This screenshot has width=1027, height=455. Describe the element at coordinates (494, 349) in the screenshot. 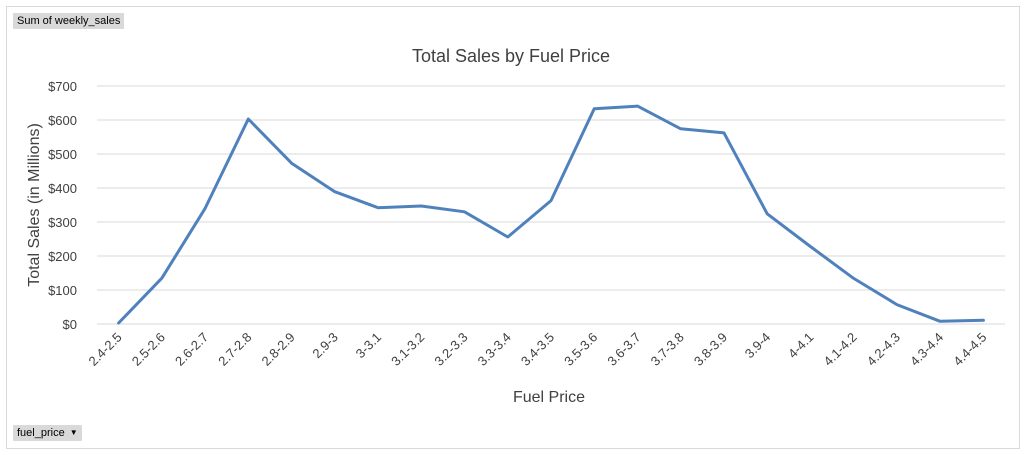

I see `x-tick-label: 3.3-3.4` at that location.